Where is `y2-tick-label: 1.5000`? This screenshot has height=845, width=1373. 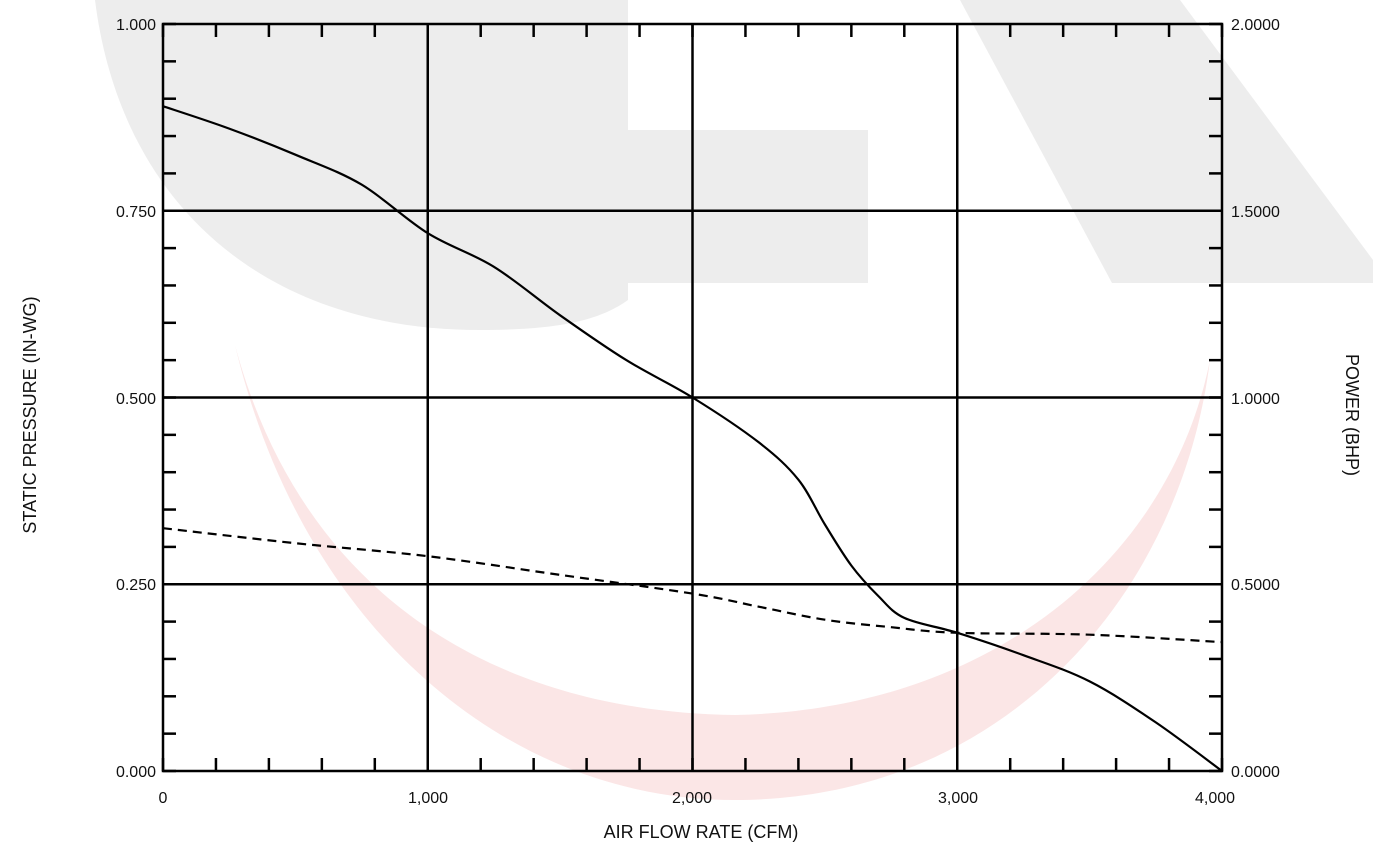 y2-tick-label: 1.5000 is located at coordinates (1255, 212).